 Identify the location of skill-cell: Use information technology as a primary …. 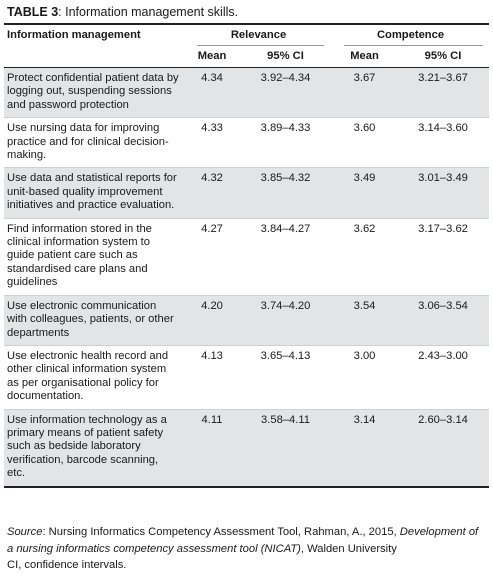
(94, 448).